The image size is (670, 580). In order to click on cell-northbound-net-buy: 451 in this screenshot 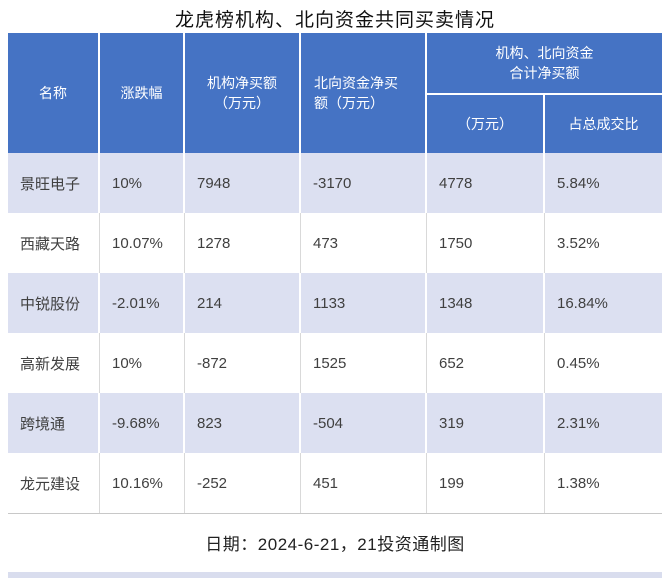, I will do `click(364, 483)`.